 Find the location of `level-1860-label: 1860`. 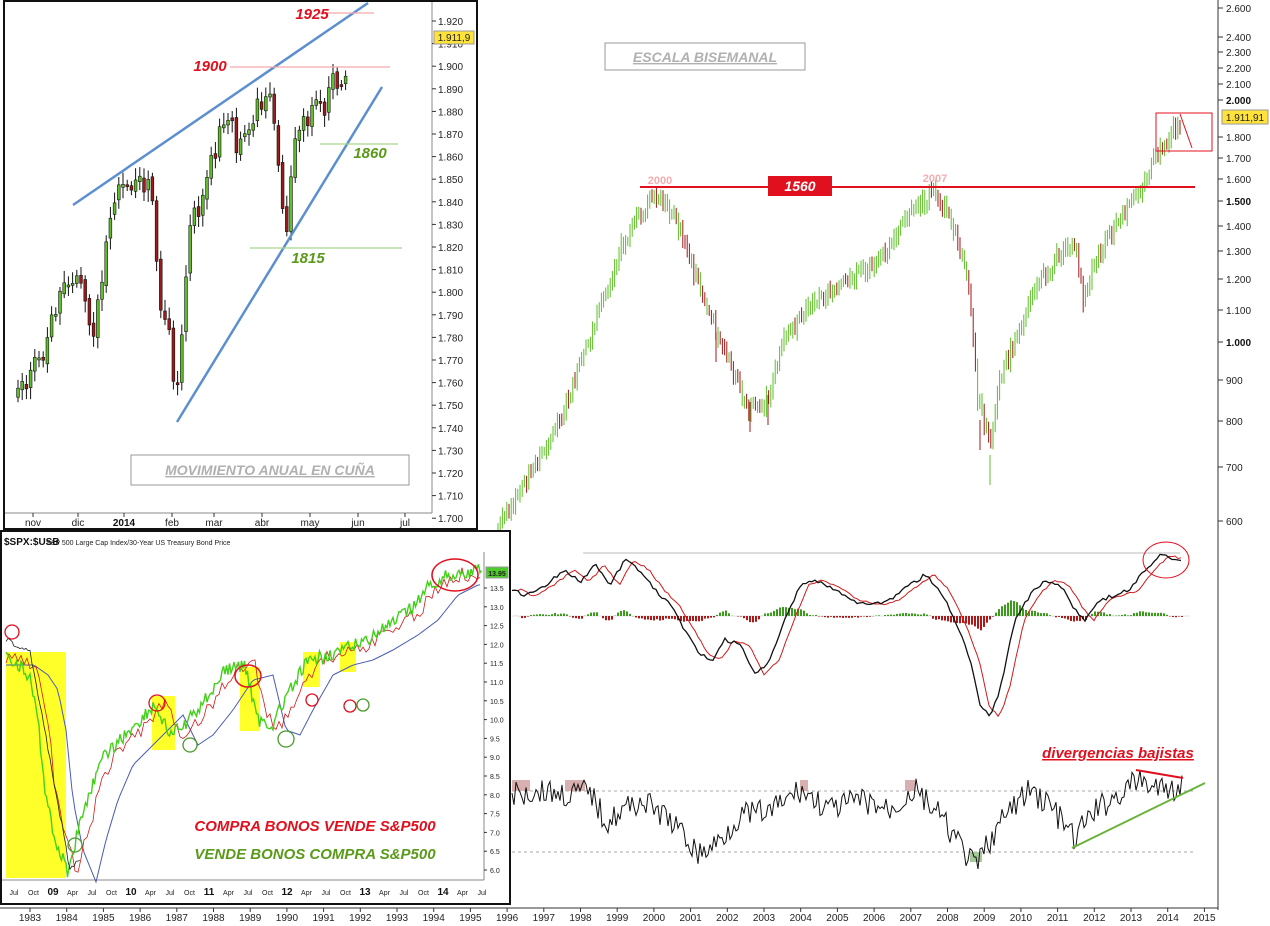

level-1860-label: 1860 is located at coordinates (370, 153).